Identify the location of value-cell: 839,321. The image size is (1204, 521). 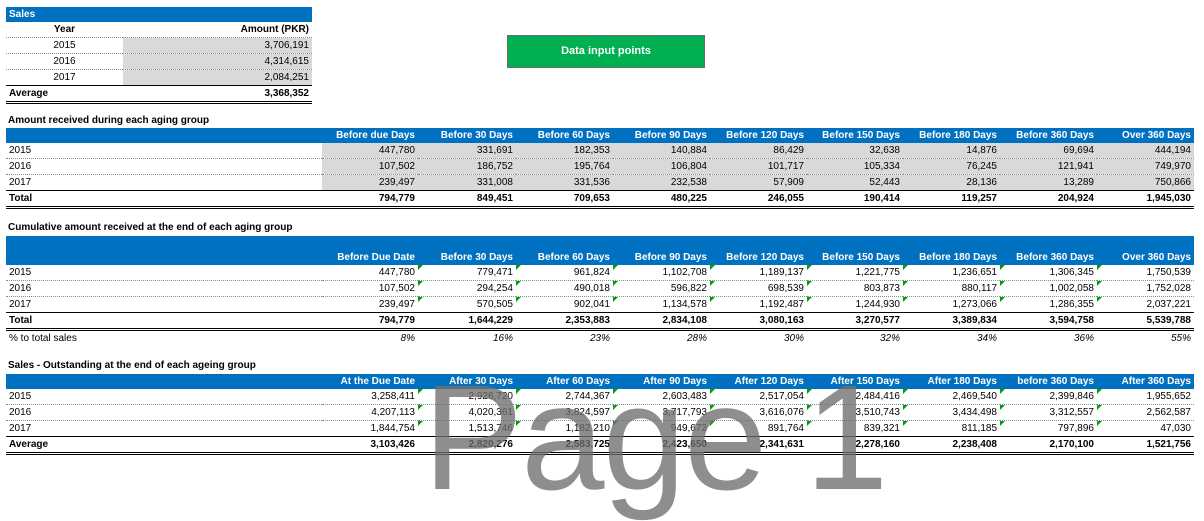
(855, 428).